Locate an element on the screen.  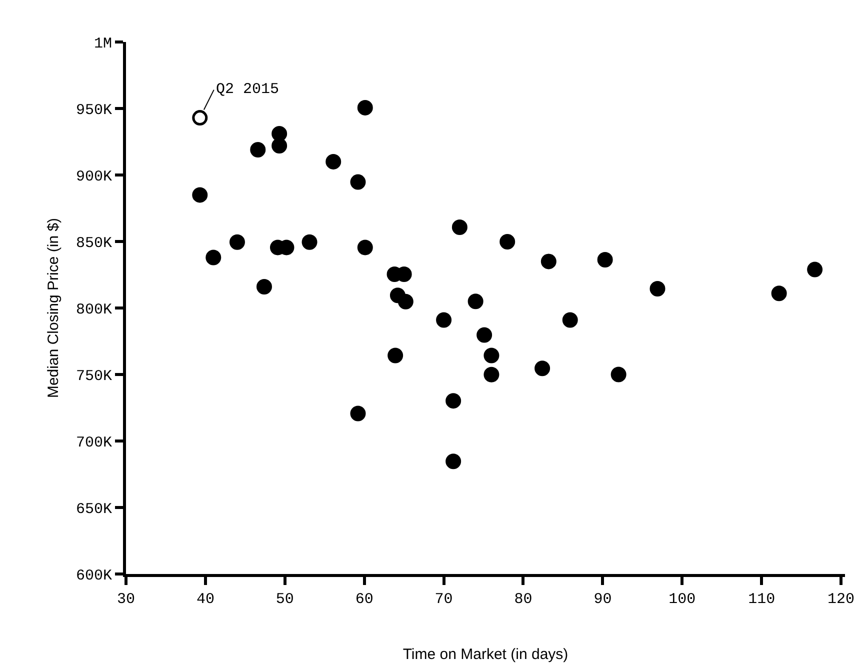
y-tick-label: 1M is located at coordinates (103, 43).